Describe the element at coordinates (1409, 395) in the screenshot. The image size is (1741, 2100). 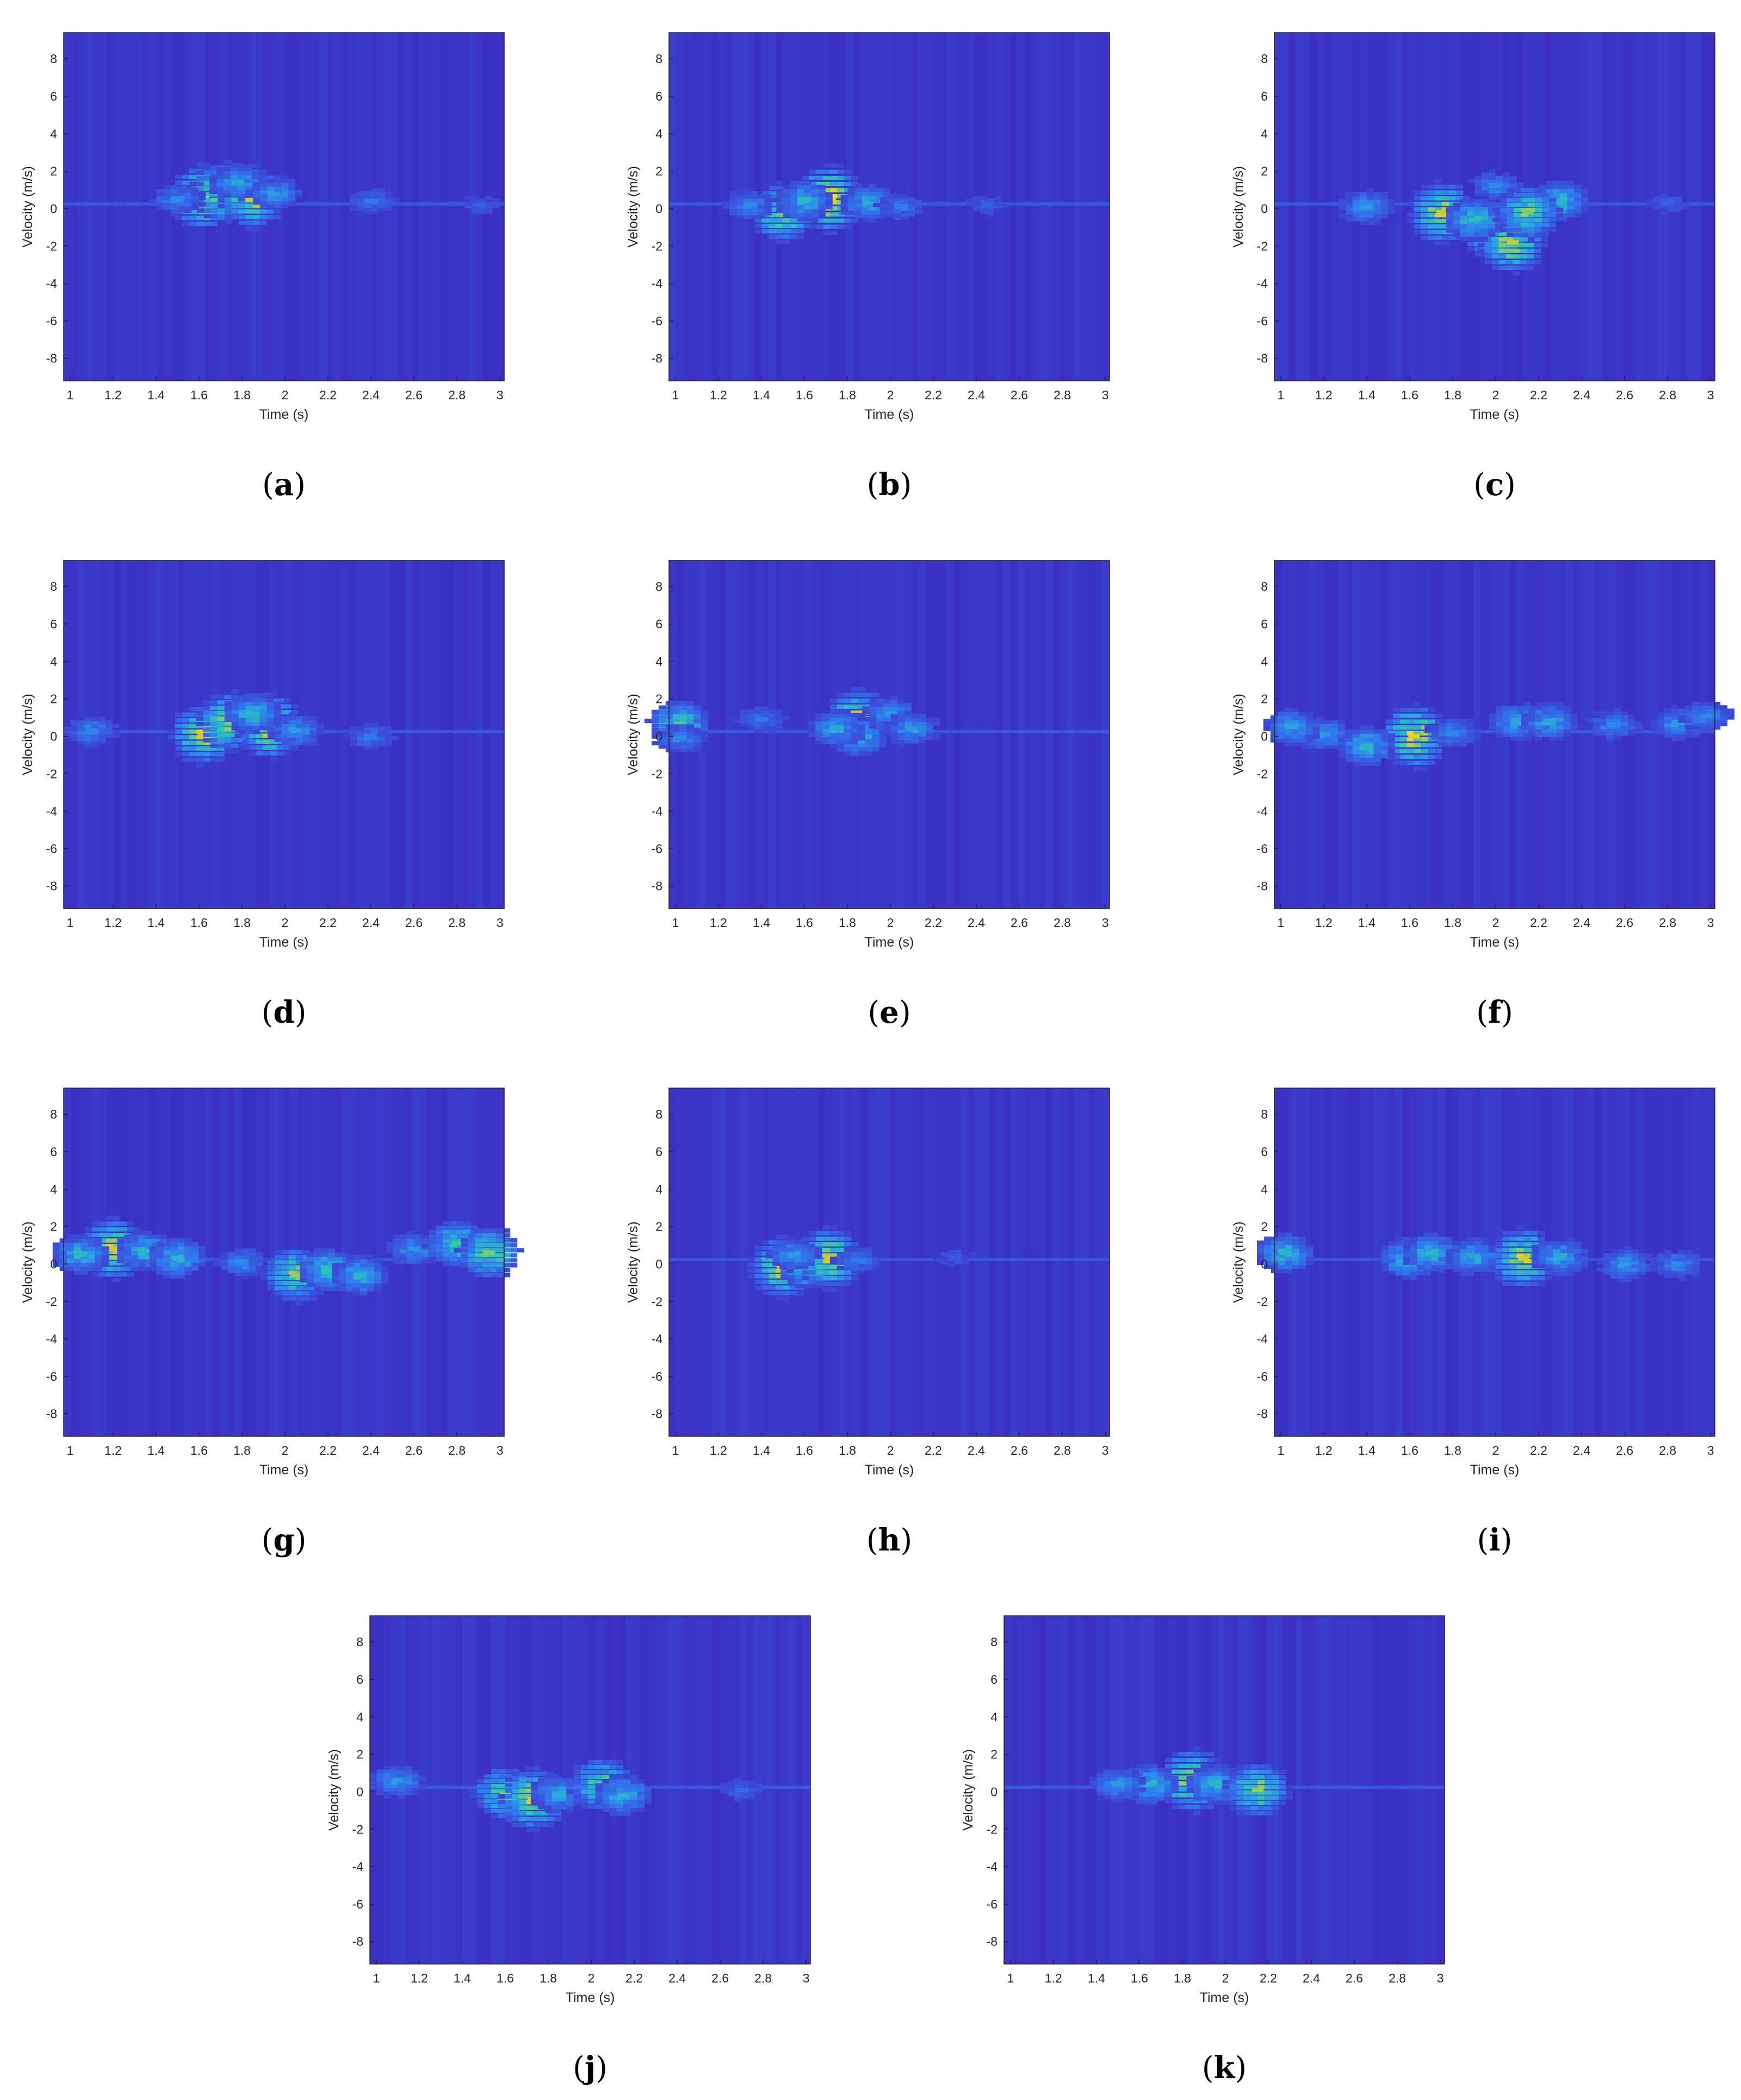
I see `x-tick-label: 1.6` at that location.